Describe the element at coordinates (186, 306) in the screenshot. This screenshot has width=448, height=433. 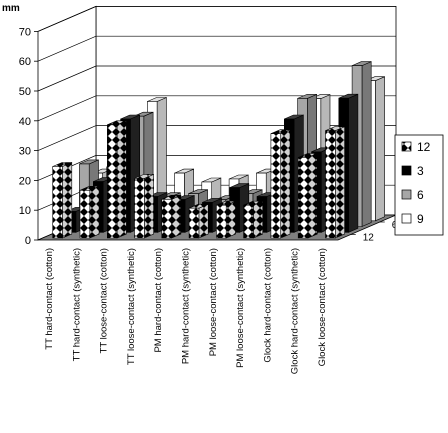
I see `category-label: PM hard-contact (synthetic)` at that location.